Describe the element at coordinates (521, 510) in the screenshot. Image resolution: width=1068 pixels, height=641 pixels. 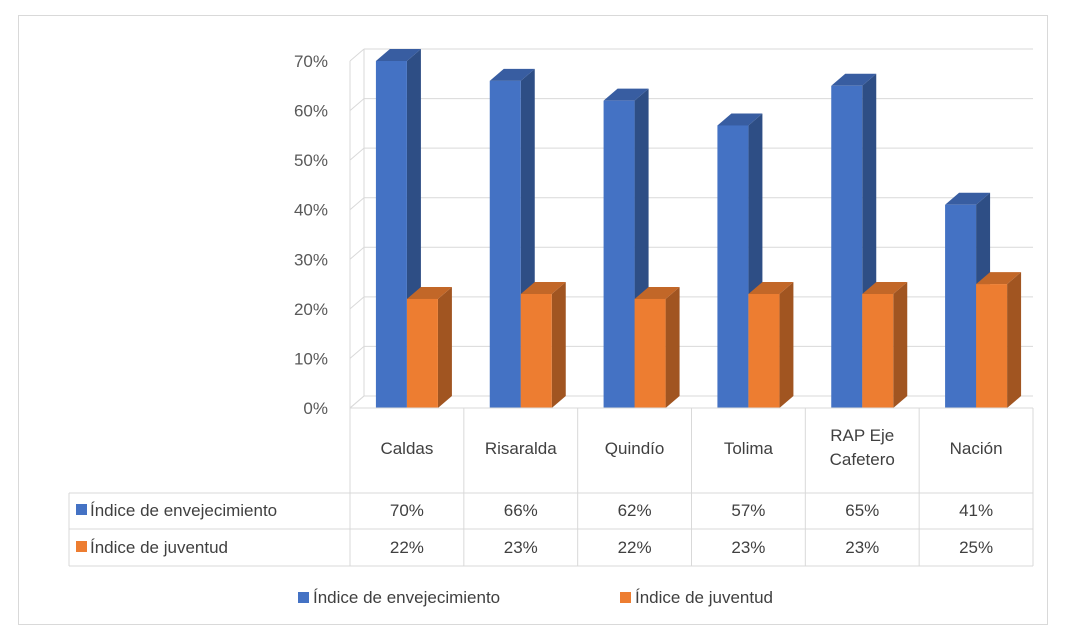
I see `data-label: 66%` at that location.